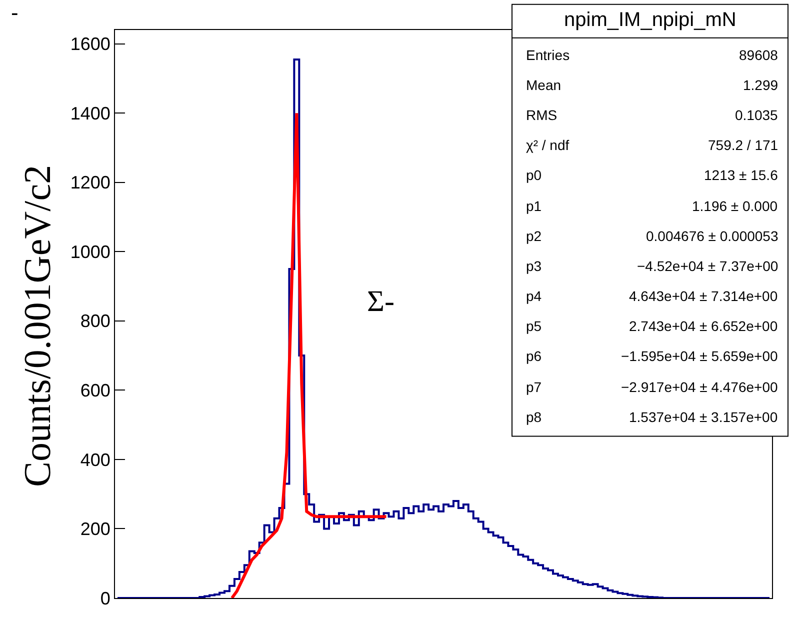 The image size is (790, 620). Describe the element at coordinates (699, 356) in the screenshot. I see `annotation: −1.595e+04 ± 5.659e+00` at that location.